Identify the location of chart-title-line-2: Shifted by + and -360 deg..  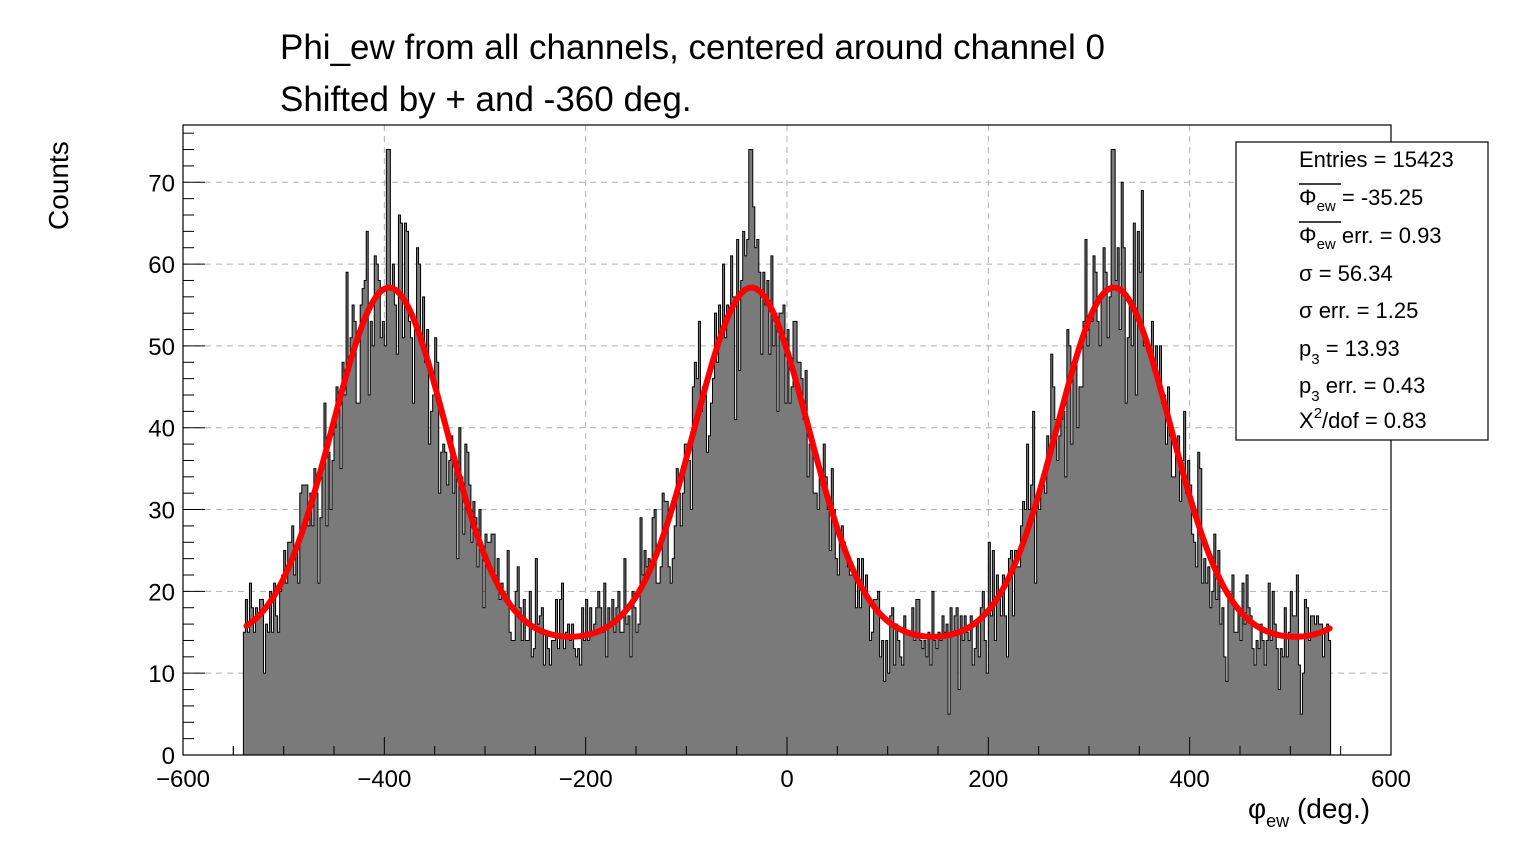
(486, 99).